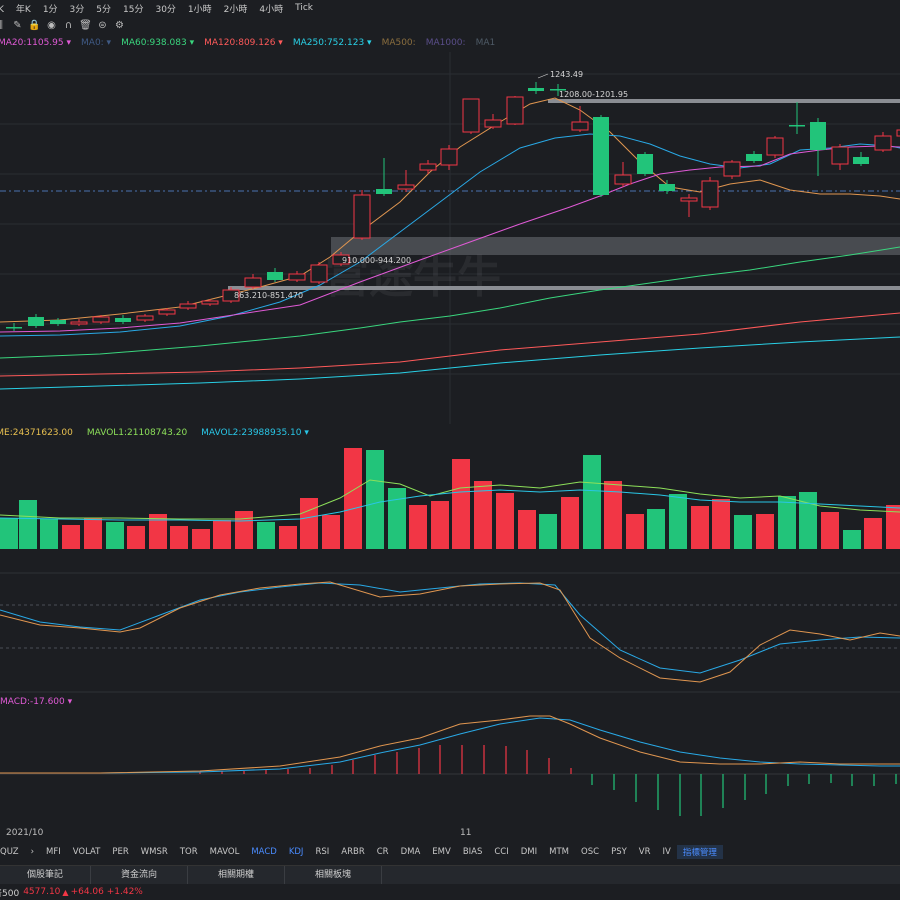  What do you see at coordinates (271, 9) in the screenshot?
I see `timeframe-9: 4小時` at bounding box center [271, 9].